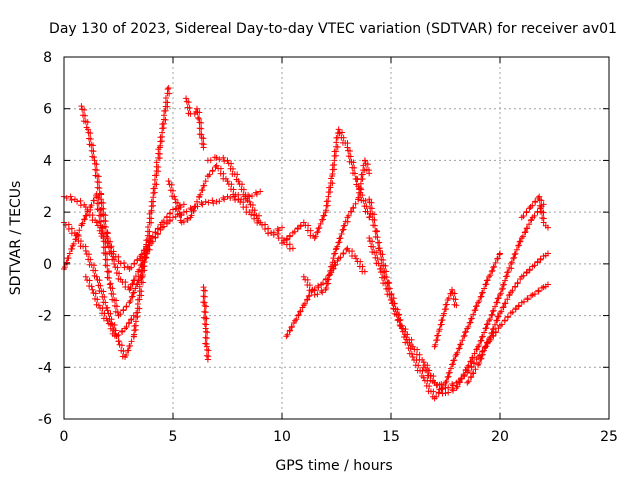 This screenshot has height=480, width=640. Describe the element at coordinates (391, 437) in the screenshot. I see `x-tick-label: 15` at that location.